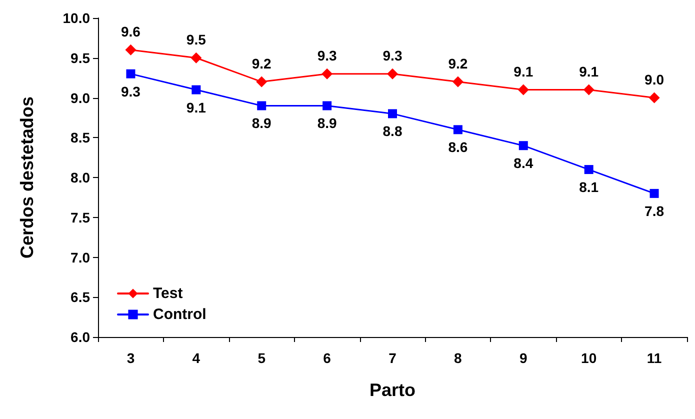  Describe the element at coordinates (589, 358) in the screenshot. I see `x-tick-label: 10` at that location.